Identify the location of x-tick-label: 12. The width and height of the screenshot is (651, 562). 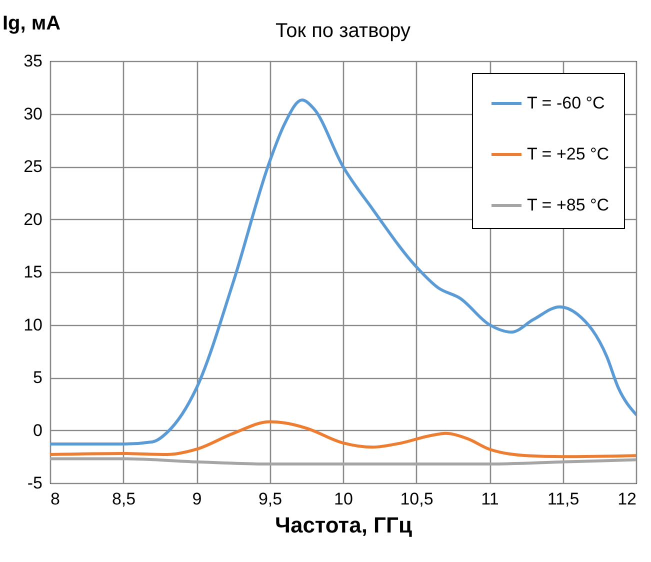
(627, 499).